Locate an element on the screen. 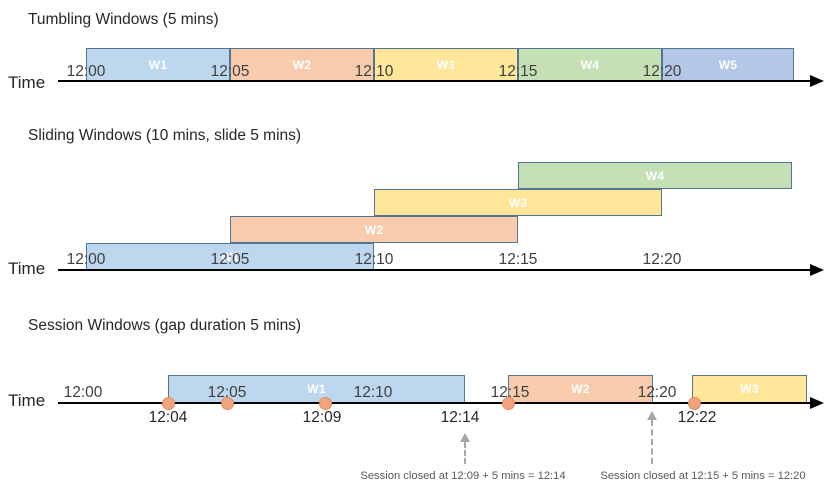  tumbling-tick-12-00: 12:00 is located at coordinates (86, 71).